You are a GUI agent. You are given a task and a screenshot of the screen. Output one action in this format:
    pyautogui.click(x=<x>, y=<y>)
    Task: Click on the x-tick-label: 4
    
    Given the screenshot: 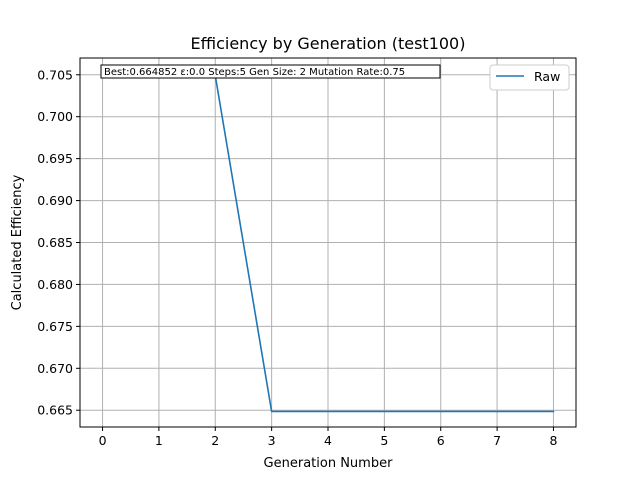 What is the action you would take?
    pyautogui.click(x=328, y=440)
    